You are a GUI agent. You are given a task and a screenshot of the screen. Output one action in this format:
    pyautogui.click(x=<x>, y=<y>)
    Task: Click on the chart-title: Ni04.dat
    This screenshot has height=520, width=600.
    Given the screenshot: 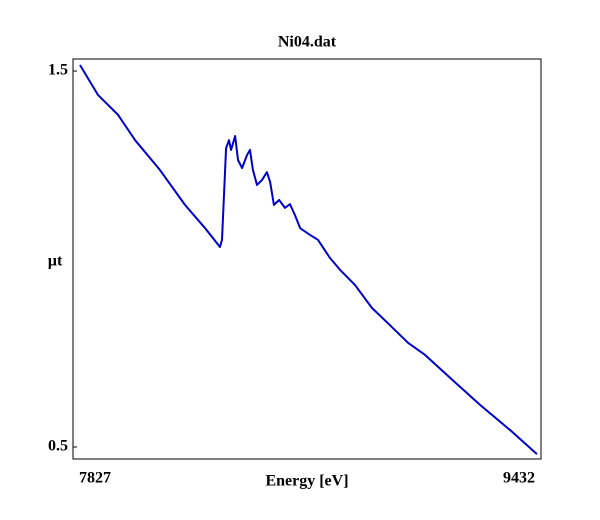 What is the action you would take?
    pyautogui.click(x=307, y=42)
    